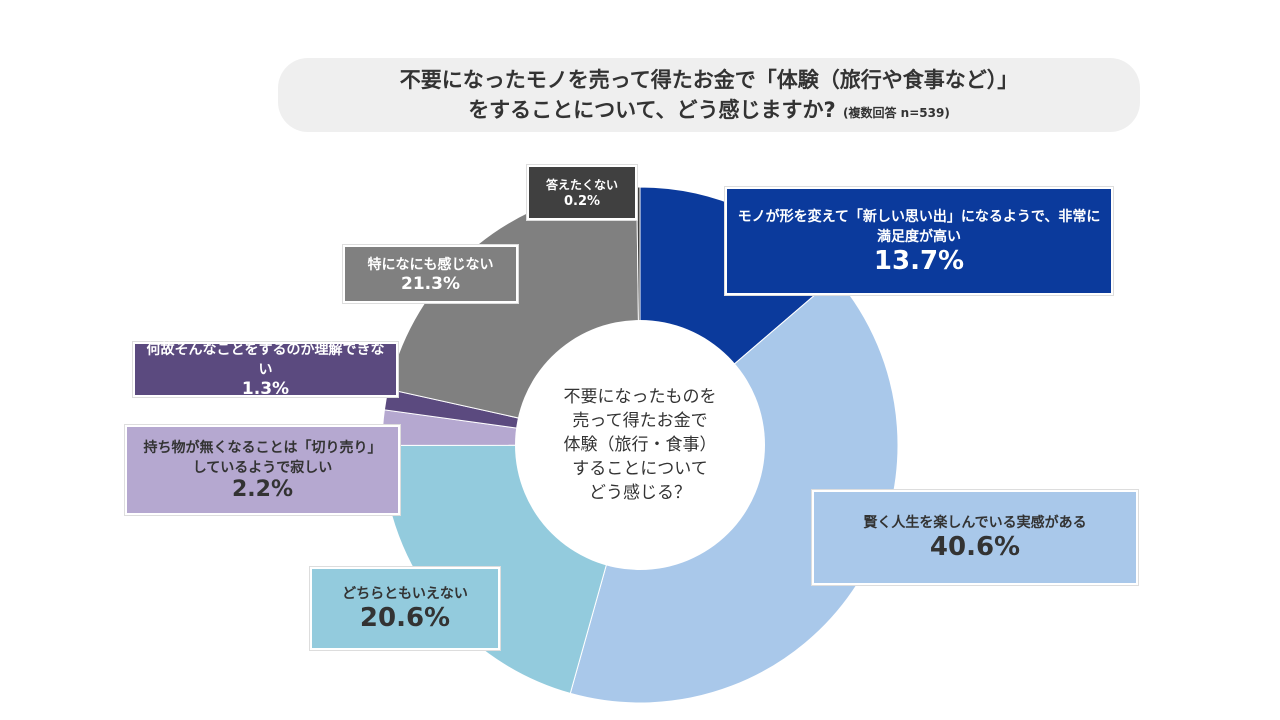 The height and width of the screenshot is (720, 1280). What do you see at coordinates (640, 469) in the screenshot?
I see `center-line: することについて` at bounding box center [640, 469].